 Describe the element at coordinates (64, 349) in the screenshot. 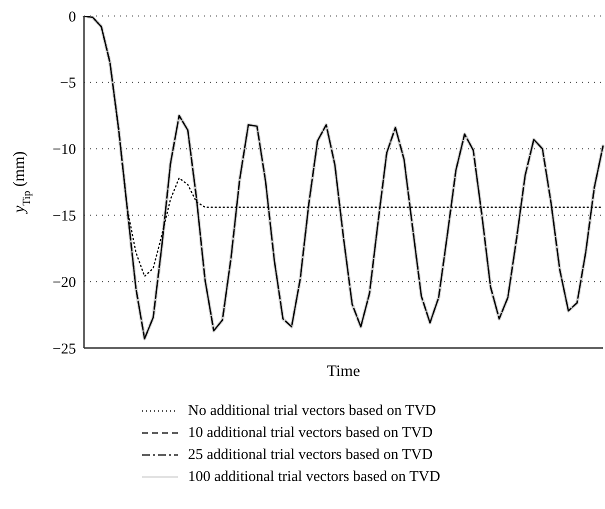

I see `y-tick-label: −25` at that location.